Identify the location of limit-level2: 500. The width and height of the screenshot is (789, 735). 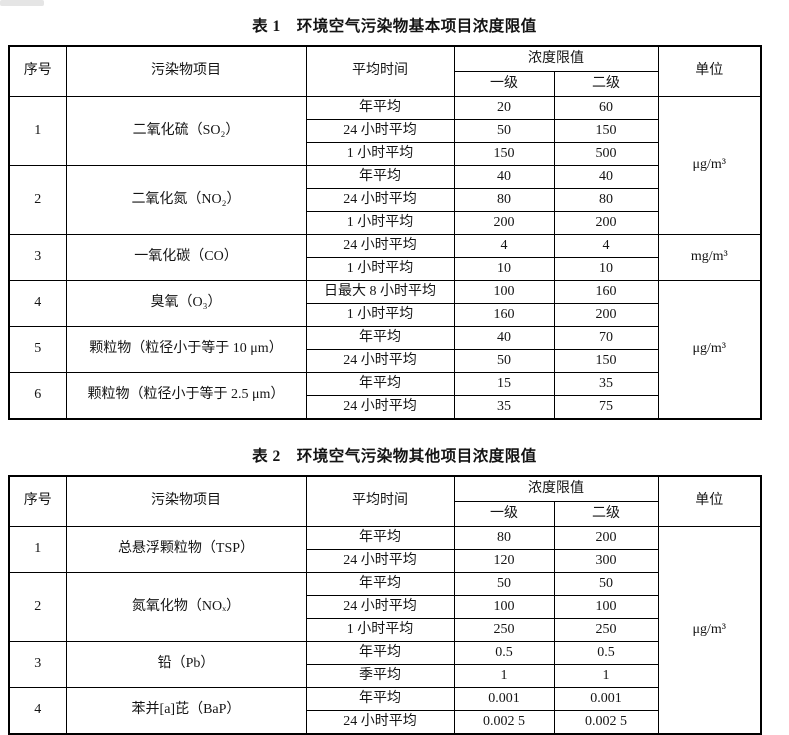
(606, 154).